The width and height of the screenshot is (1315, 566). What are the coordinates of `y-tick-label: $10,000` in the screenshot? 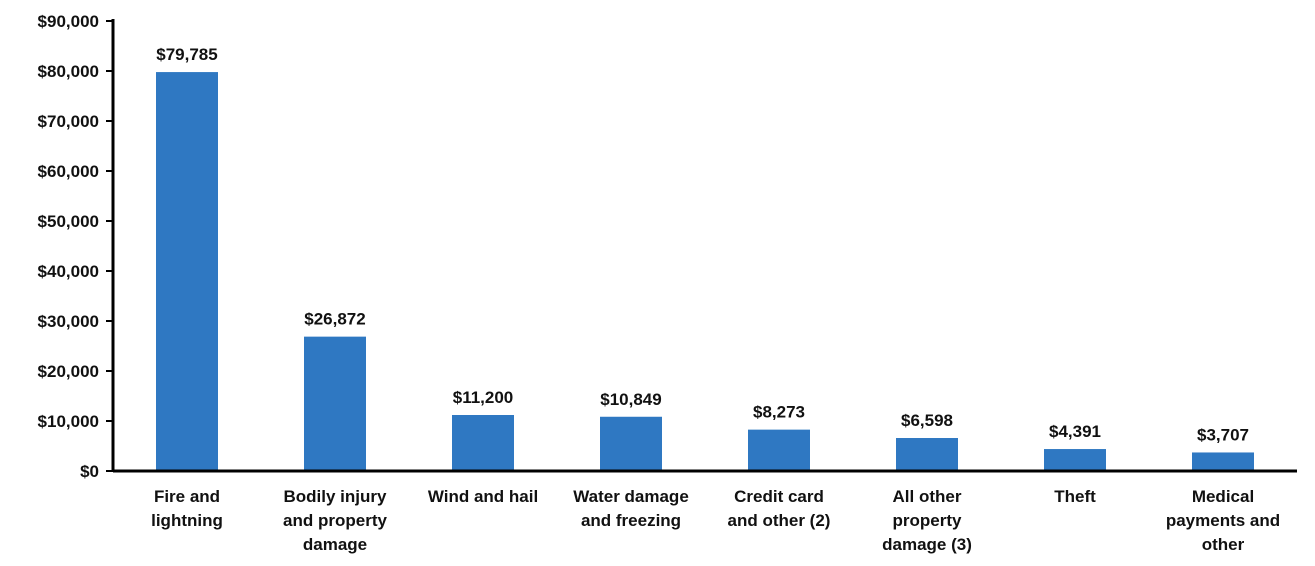 It's located at (68, 421).